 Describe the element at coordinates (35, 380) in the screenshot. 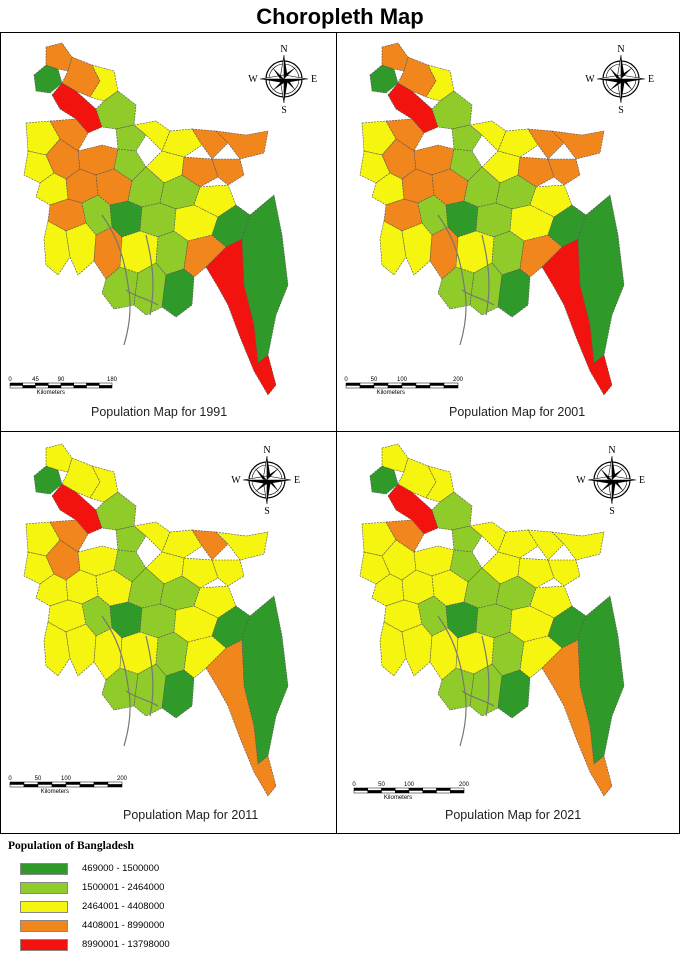

I see `scale-tick-label: 45` at that location.